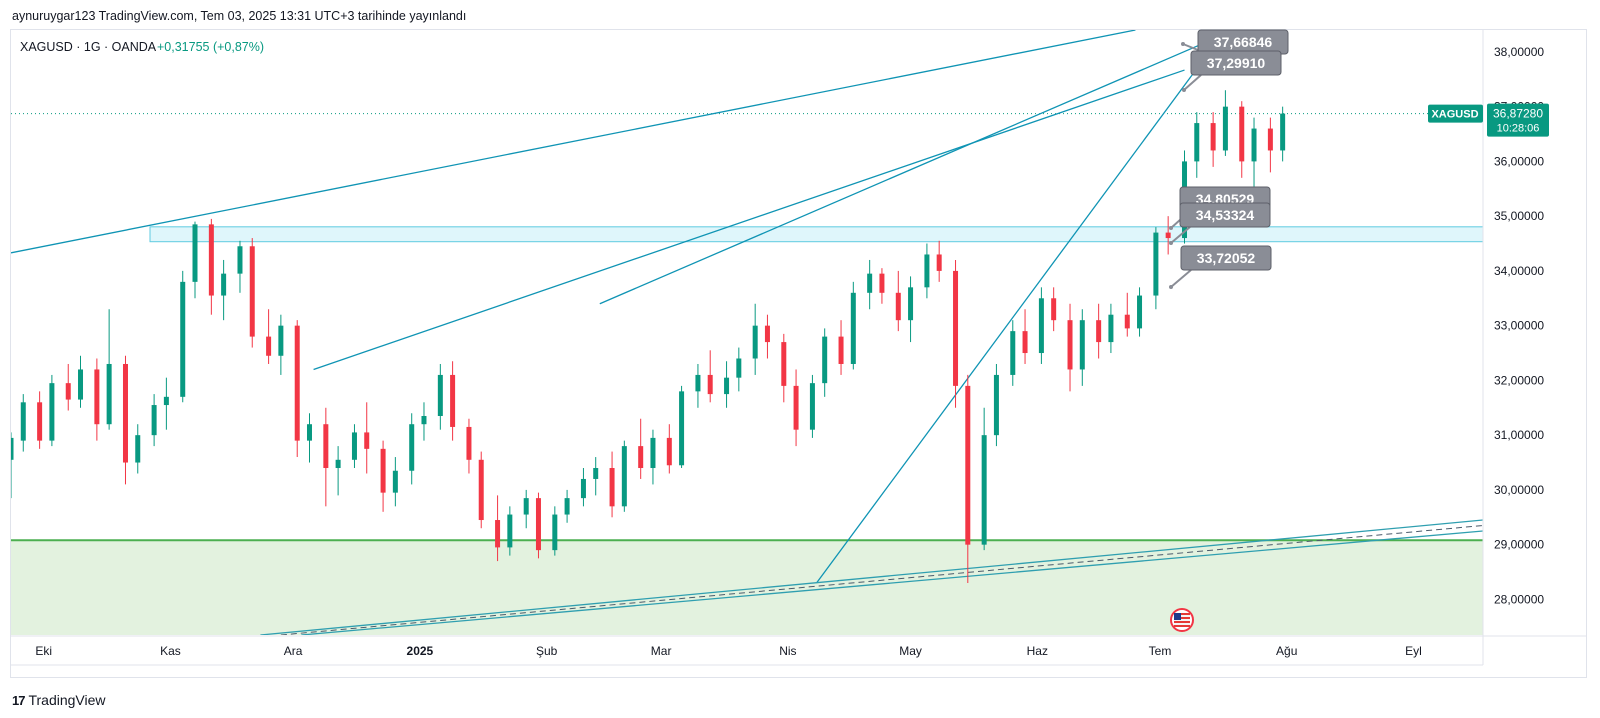 The width and height of the screenshot is (1600, 718). I want to click on price-callout: 37,66846, so click(1235, 42).